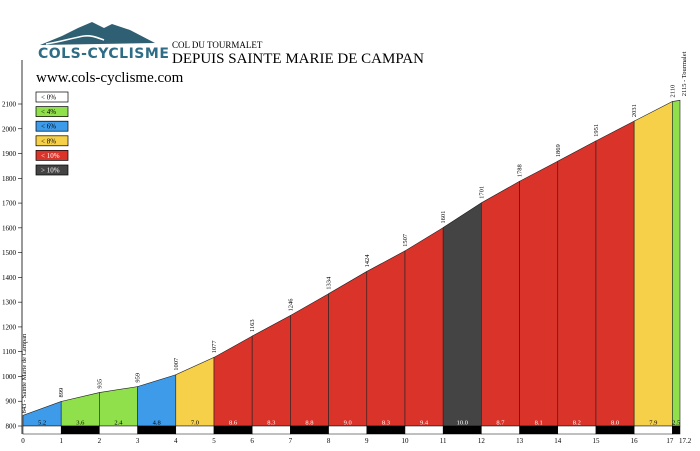  What do you see at coordinates (684, 73) in the screenshot?
I see `end-label: 2115 - Tourmalet` at bounding box center [684, 73].